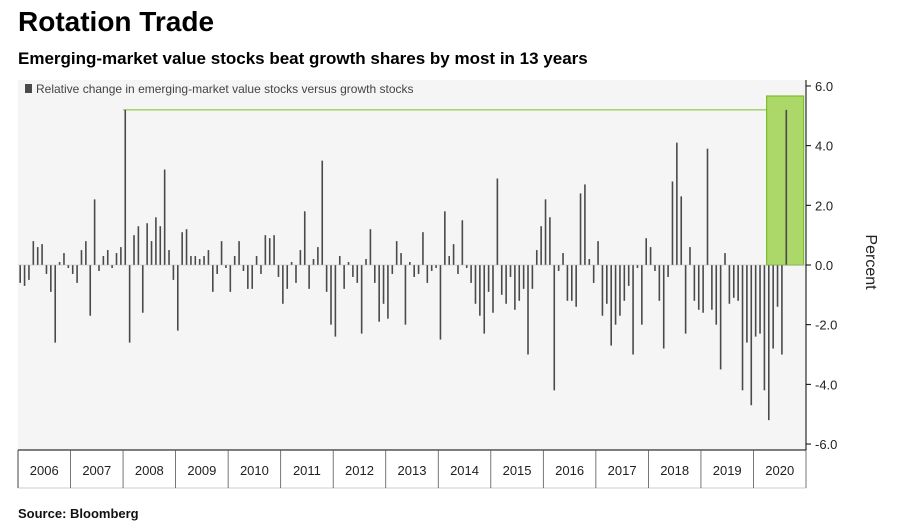  I want to click on y-axis-label: Percent, so click(870, 262).